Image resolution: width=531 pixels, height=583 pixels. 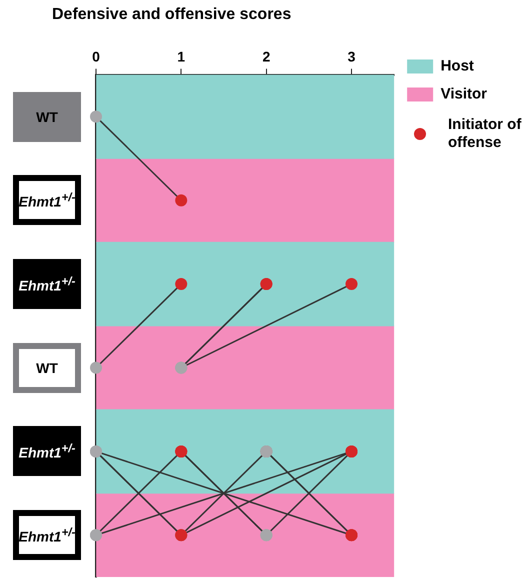 What do you see at coordinates (485, 134) in the screenshot?
I see `text: Initiator of offense` at bounding box center [485, 134].